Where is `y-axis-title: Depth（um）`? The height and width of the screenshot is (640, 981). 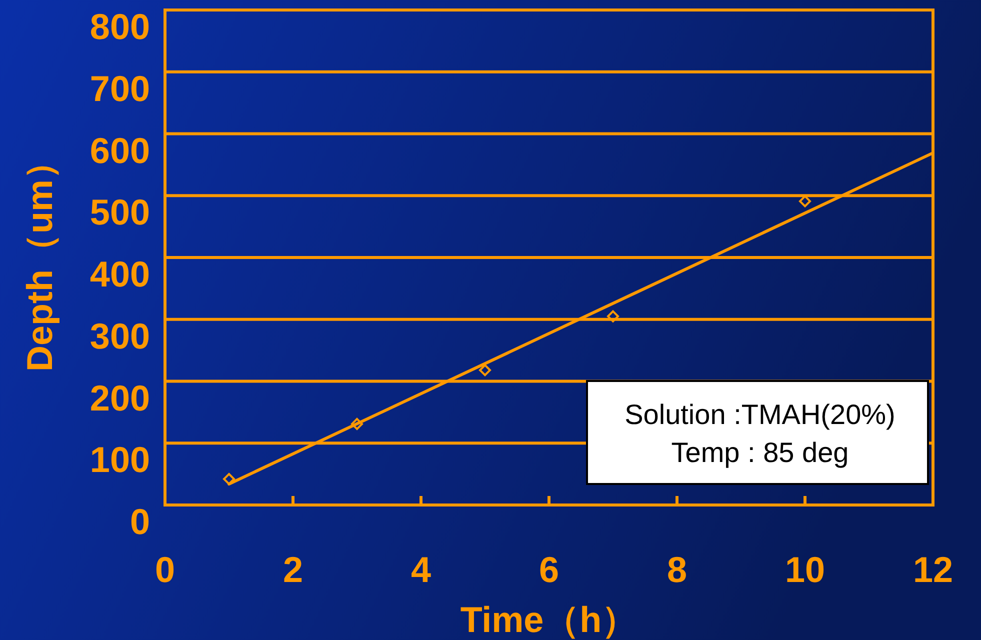 y-axis-title: Depth（um） is located at coordinates (39, 258).